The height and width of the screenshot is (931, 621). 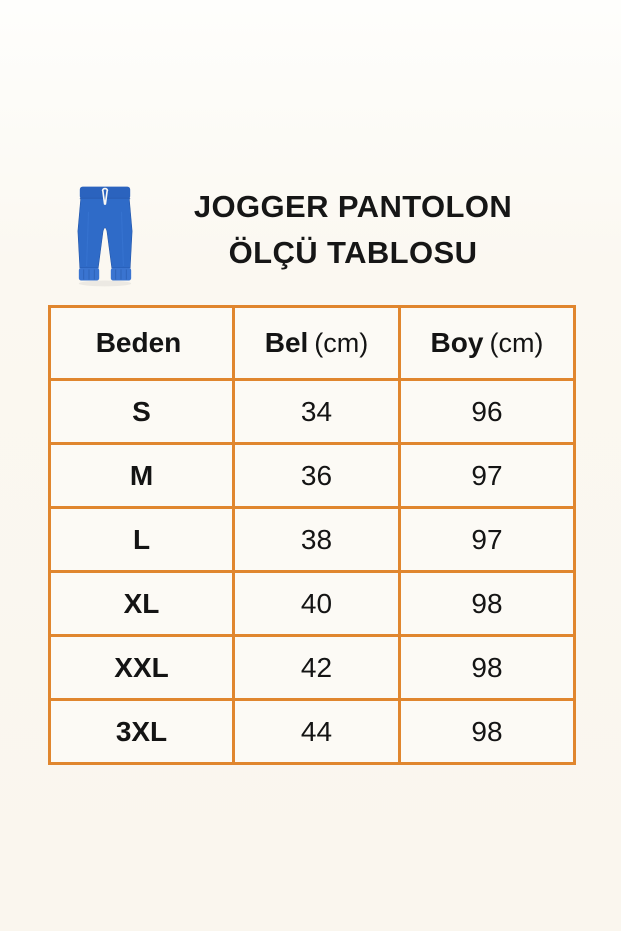 I want to click on length-cell: 96, so click(x=487, y=411).